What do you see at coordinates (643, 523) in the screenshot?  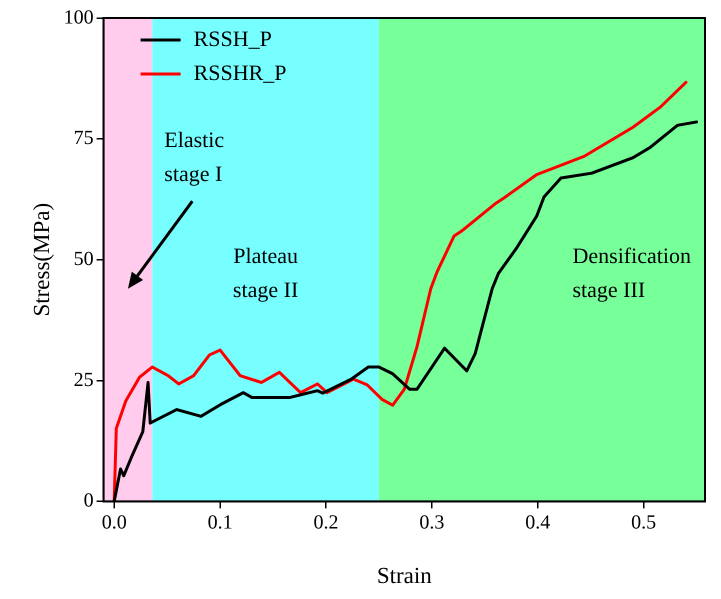 I see `x-tick-label: 0.5` at bounding box center [643, 523].